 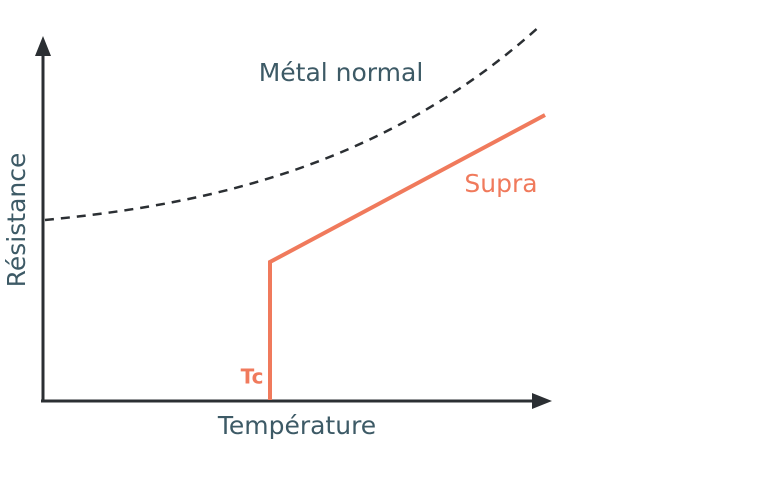 I want to click on y-axis-arrow, so click(x=43, y=46).